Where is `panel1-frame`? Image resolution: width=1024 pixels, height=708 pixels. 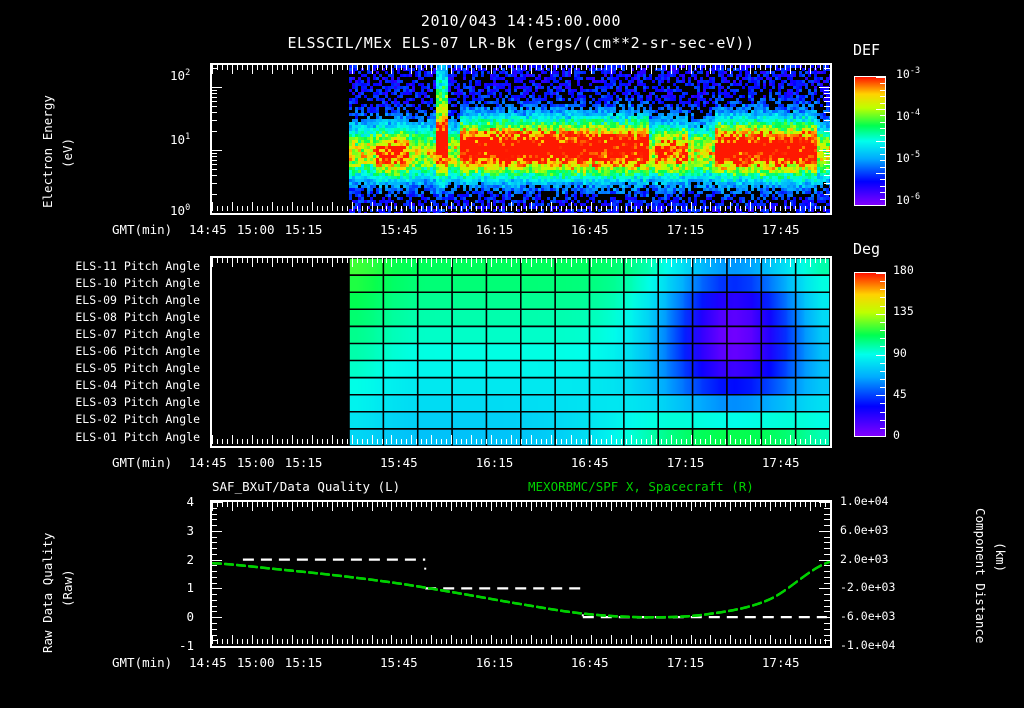 panel1-frame is located at coordinates (521, 139).